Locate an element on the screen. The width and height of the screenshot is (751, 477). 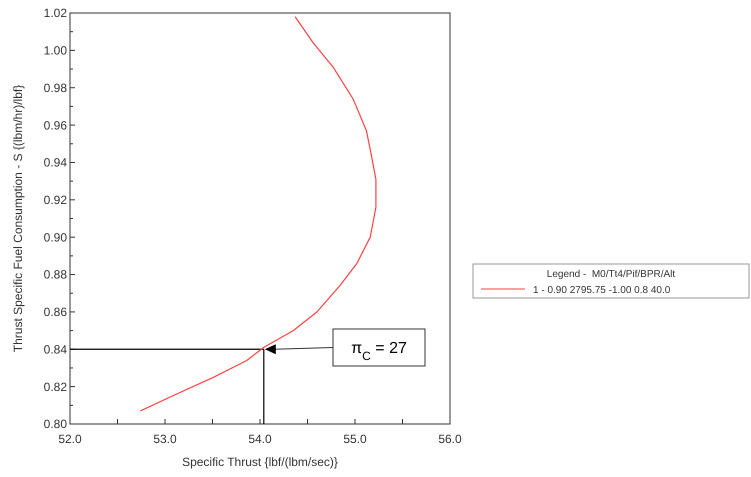
x-tick-label: 52.0 is located at coordinates (70, 439).